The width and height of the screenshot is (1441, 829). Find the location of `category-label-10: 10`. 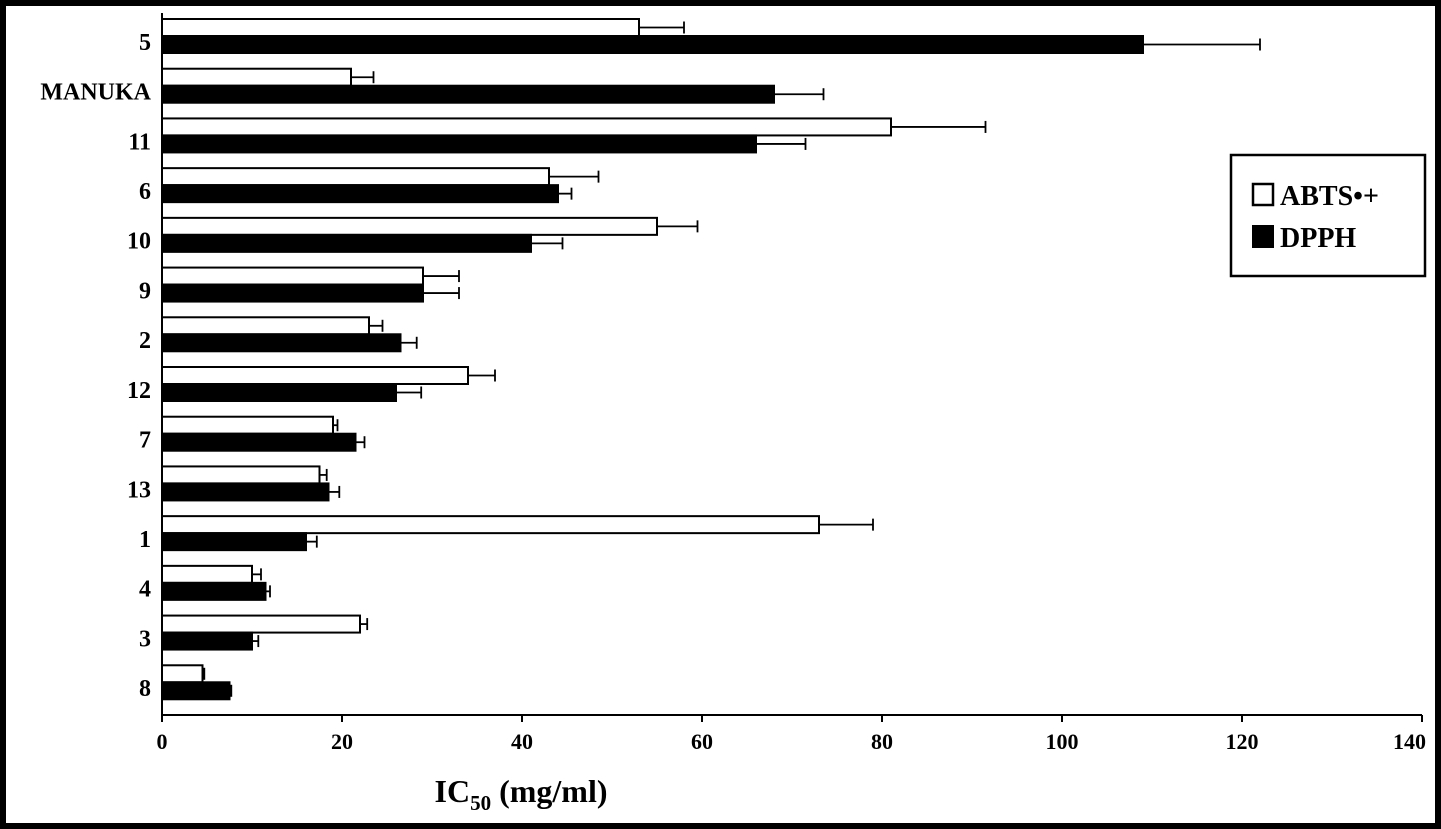

category-label-10: 10 is located at coordinates (139, 242).